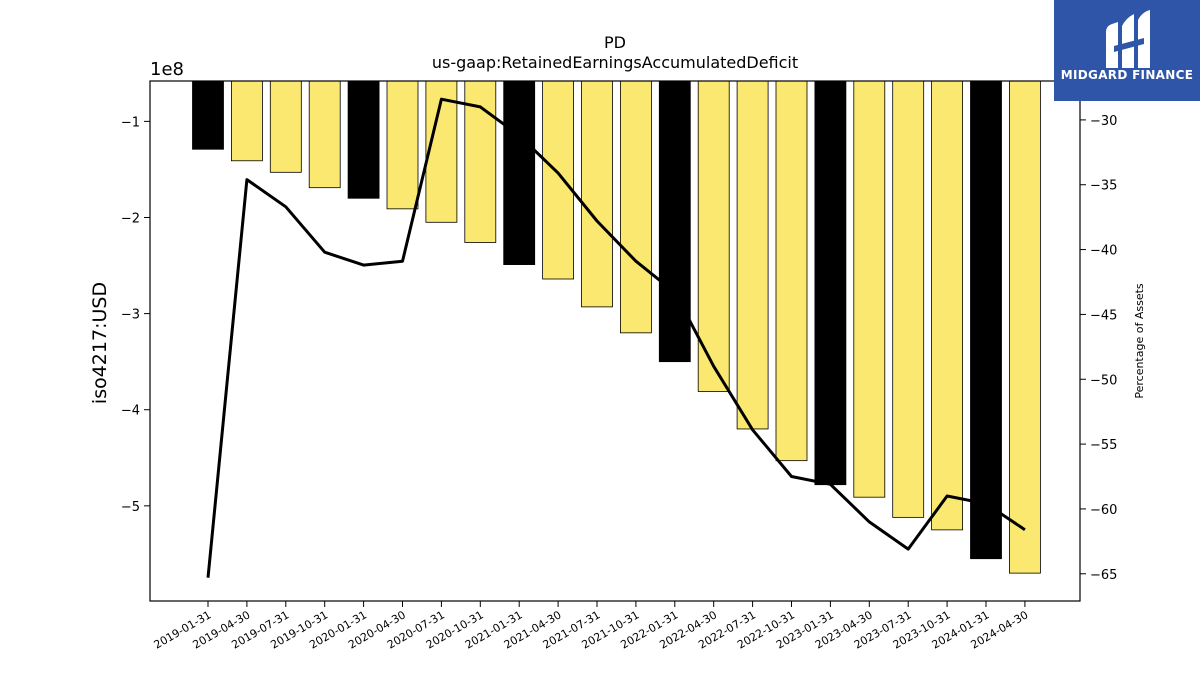 Image resolution: width=1200 pixels, height=675 pixels. Describe the element at coordinates (130, 507) in the screenshot. I see `y-tick-label: −5` at that location.